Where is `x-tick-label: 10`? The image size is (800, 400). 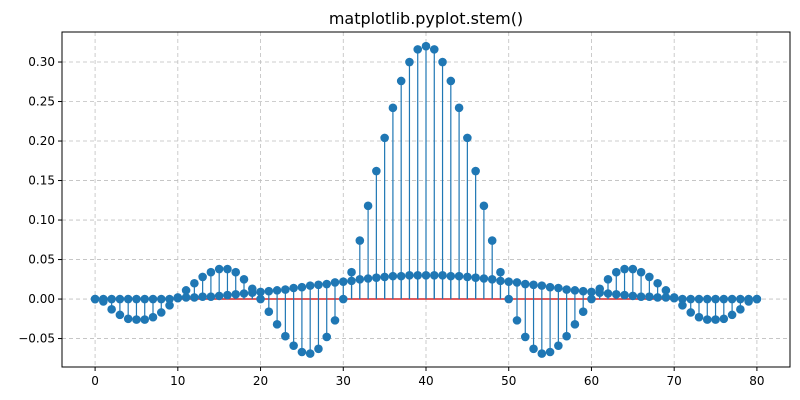
x-tick-label: 10 is located at coordinates (177, 381).